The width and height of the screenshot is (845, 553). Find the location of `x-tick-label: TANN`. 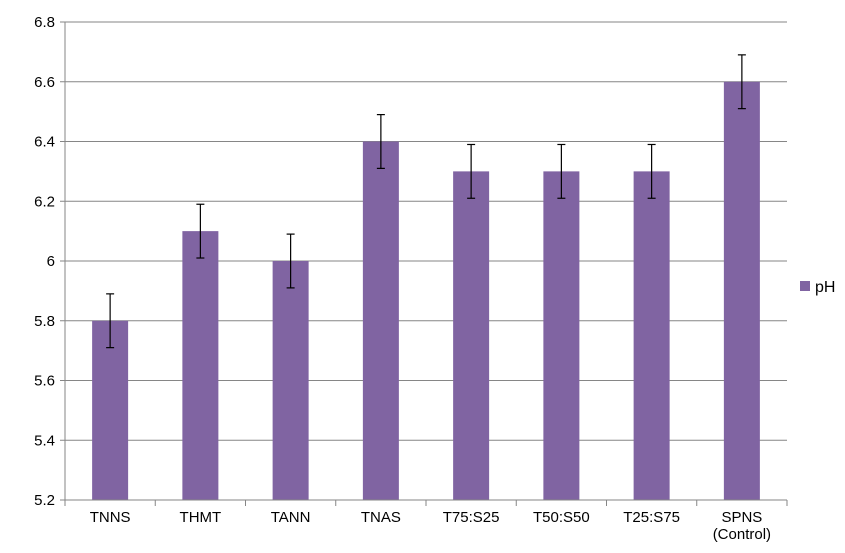

x-tick-label: TANN is located at coordinates (291, 517).